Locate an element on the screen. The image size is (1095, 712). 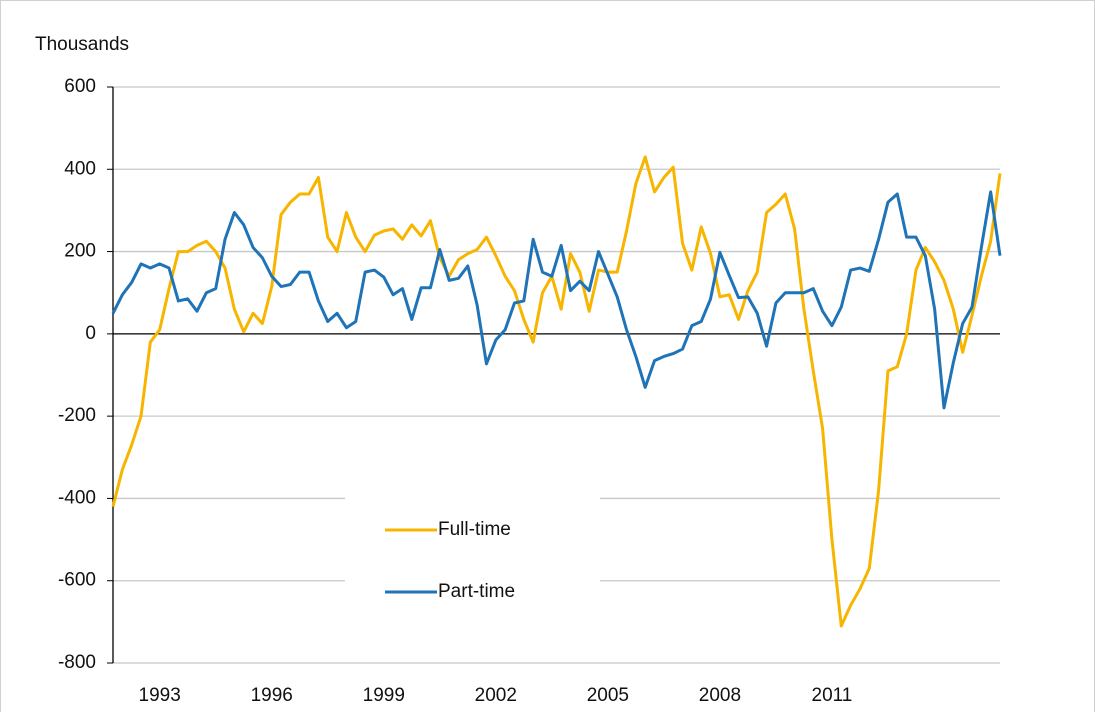
x-tick-label: 2002 is located at coordinates (496, 695).